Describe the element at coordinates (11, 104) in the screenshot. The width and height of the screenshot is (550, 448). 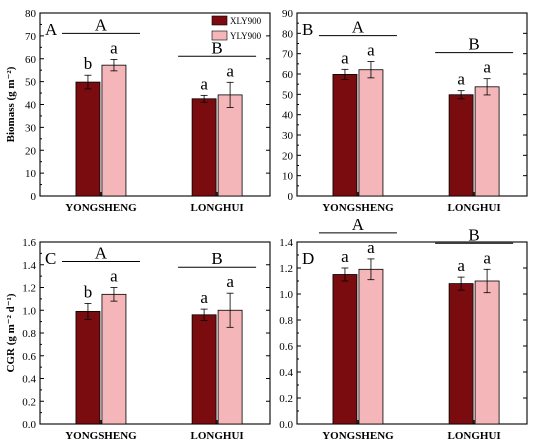
I see `y-axis-label: Biomass (g m⁻²)` at that location.